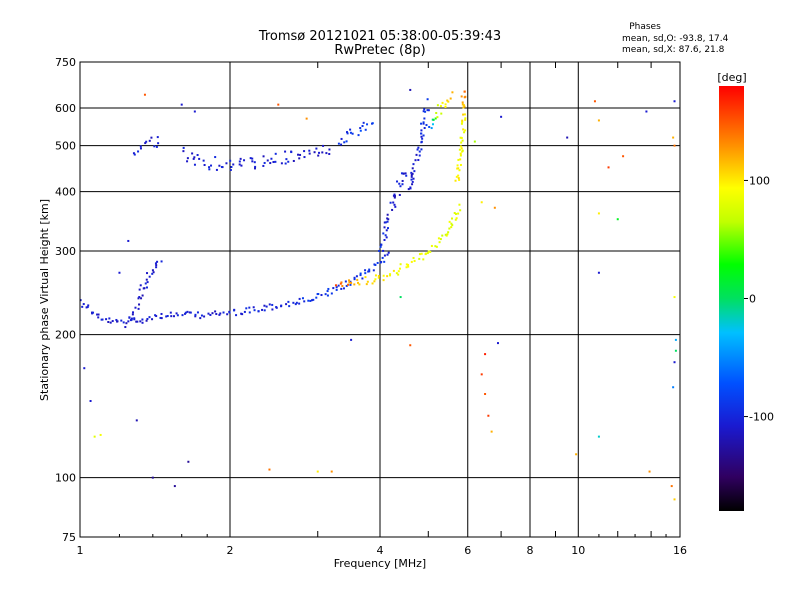 This screenshot has width=800, height=600. What do you see at coordinates (230, 550) in the screenshot?
I see `x-tick-label: 2` at bounding box center [230, 550].